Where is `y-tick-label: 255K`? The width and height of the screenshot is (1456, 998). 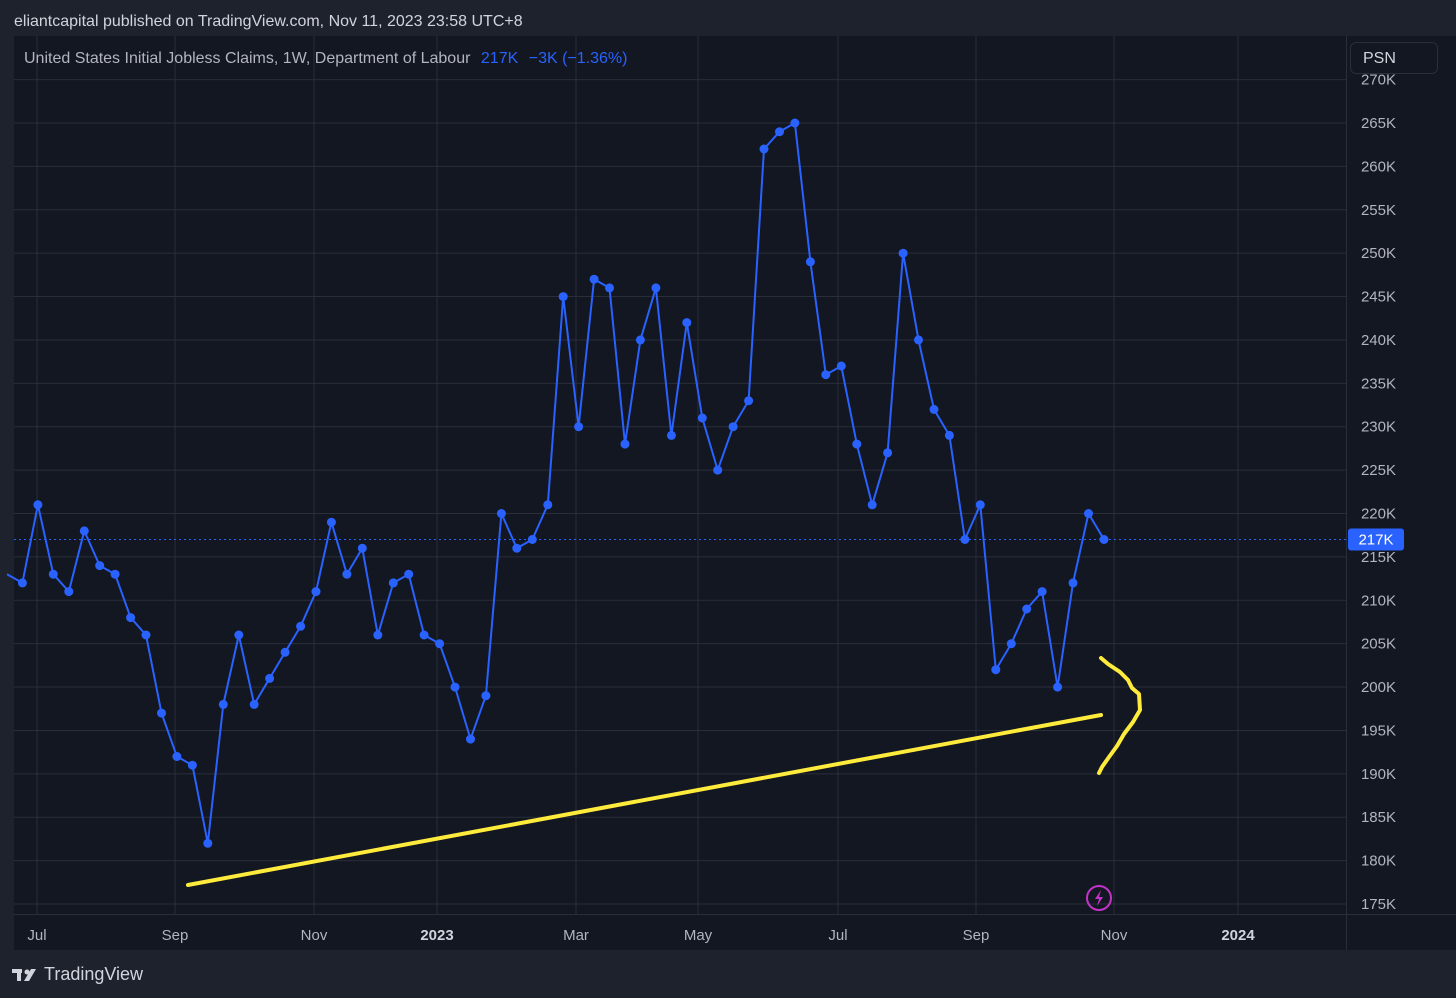
y-tick-label: 255K is located at coordinates (1378, 210).